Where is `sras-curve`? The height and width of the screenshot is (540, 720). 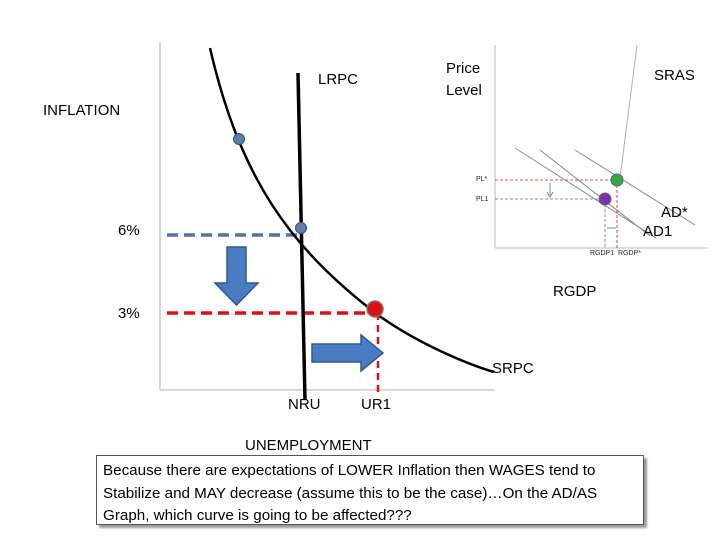
sras-curve is located at coordinates (585, 193).